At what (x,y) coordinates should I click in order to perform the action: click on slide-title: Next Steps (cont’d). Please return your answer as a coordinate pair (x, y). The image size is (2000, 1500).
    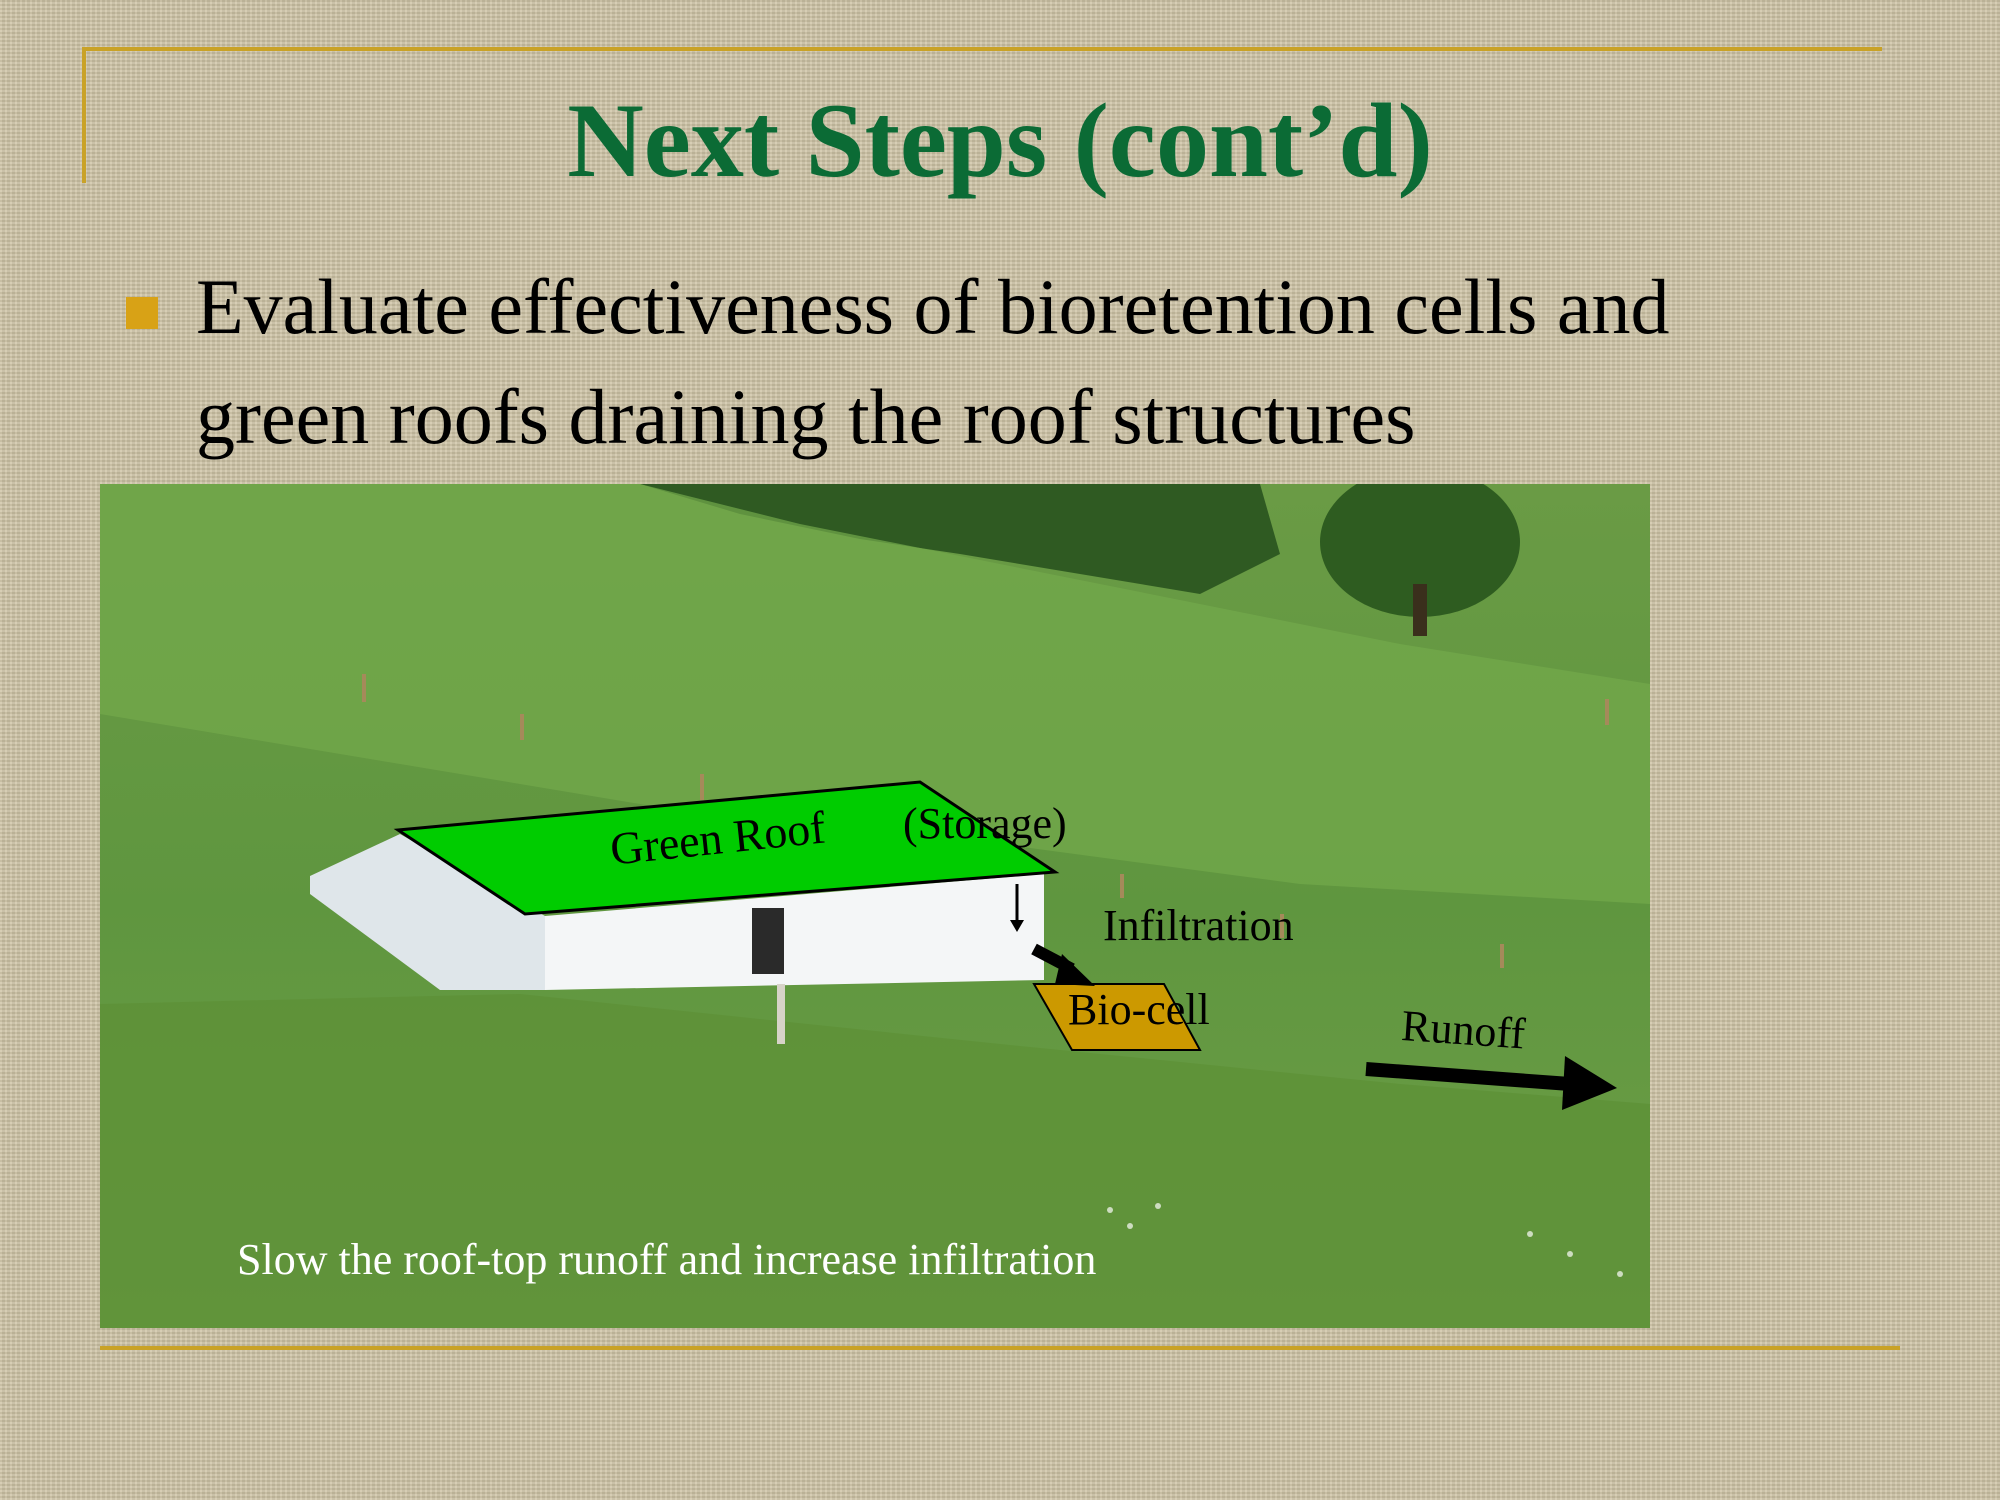
    Looking at the image, I should click on (1000, 140).